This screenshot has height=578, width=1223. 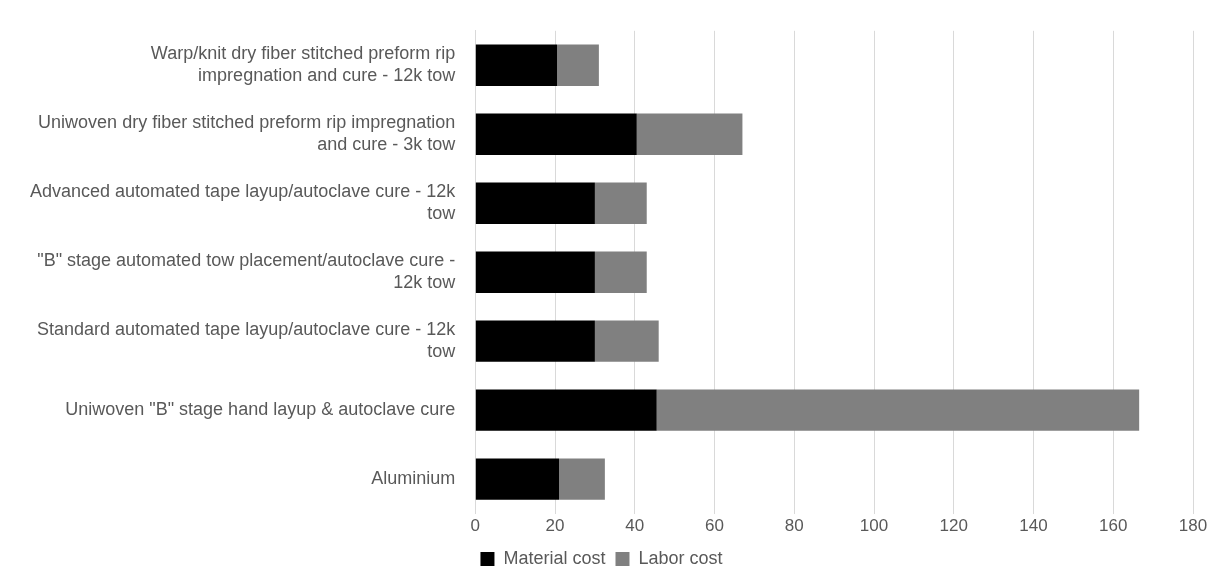 I want to click on x-tick-label: 140, so click(x=1033, y=526).